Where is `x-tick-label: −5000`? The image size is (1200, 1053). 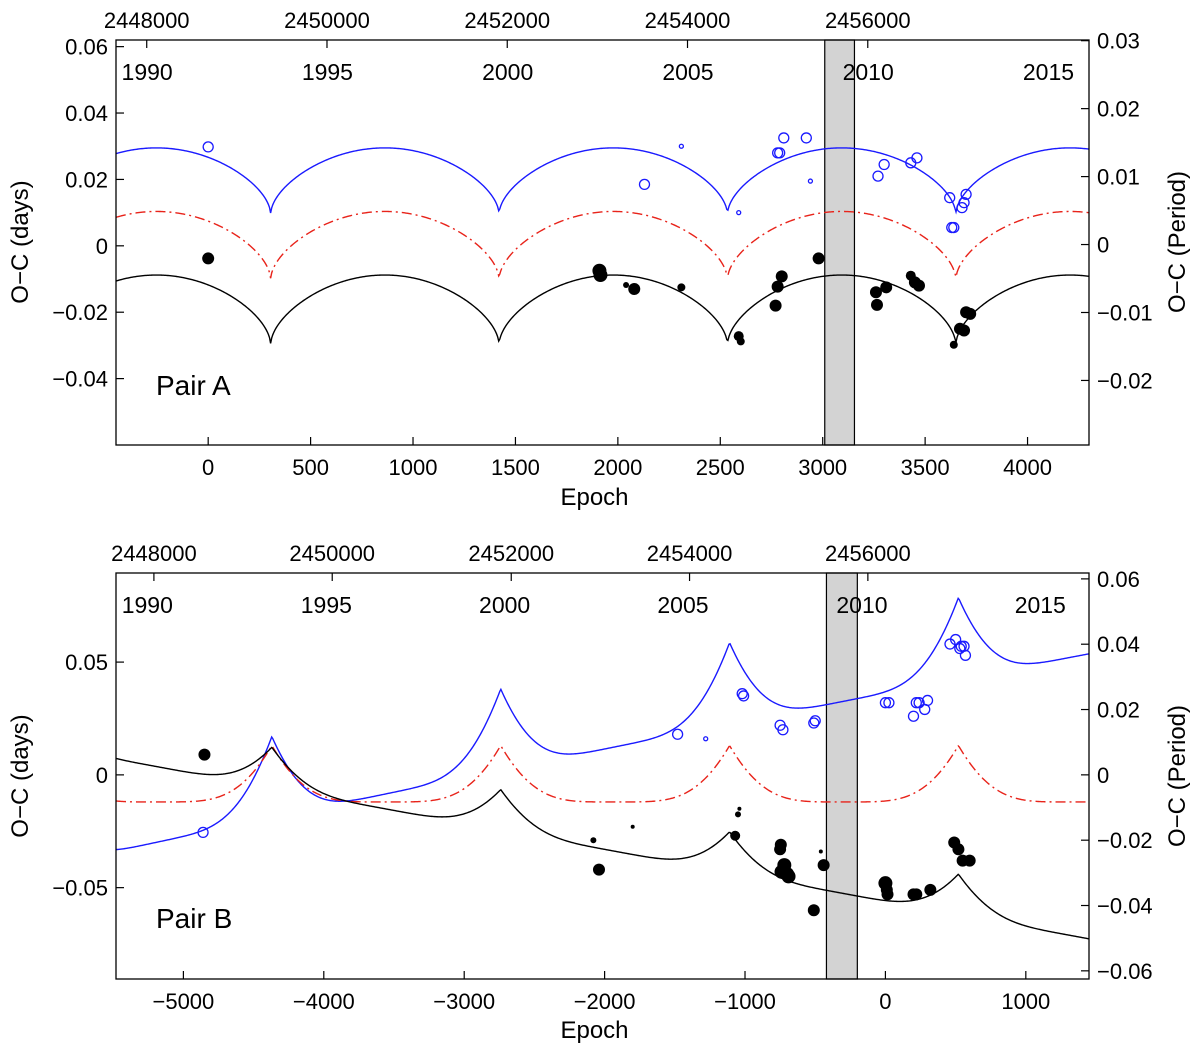 x-tick-label: −5000 is located at coordinates (183, 1001).